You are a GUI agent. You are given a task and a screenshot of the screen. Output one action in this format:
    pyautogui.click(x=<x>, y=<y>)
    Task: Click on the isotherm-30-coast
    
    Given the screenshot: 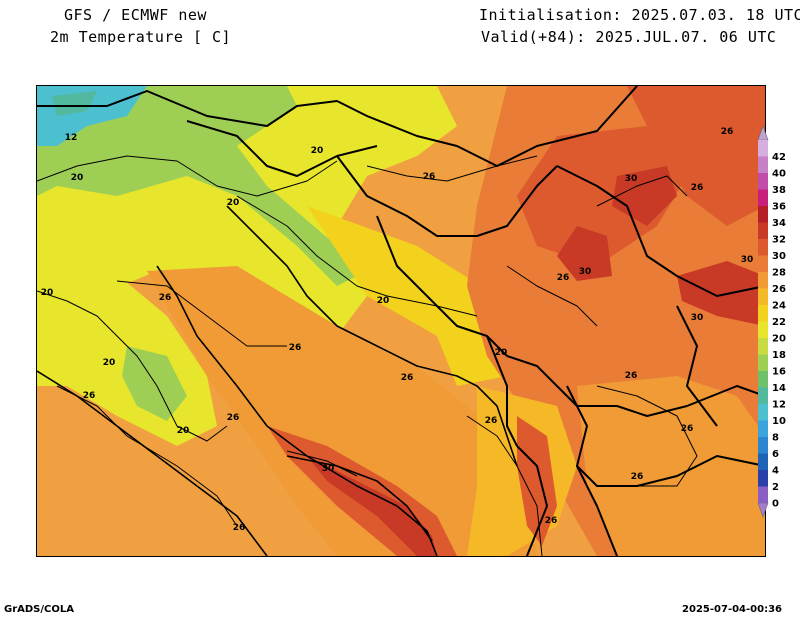 What is the action you would take?
    pyautogui.click(x=322, y=463)
    